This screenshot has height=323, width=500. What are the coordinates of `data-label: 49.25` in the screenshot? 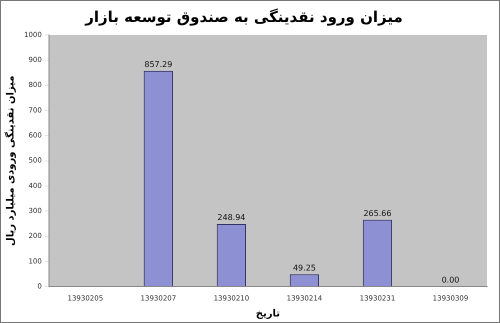 It's located at (304, 267).